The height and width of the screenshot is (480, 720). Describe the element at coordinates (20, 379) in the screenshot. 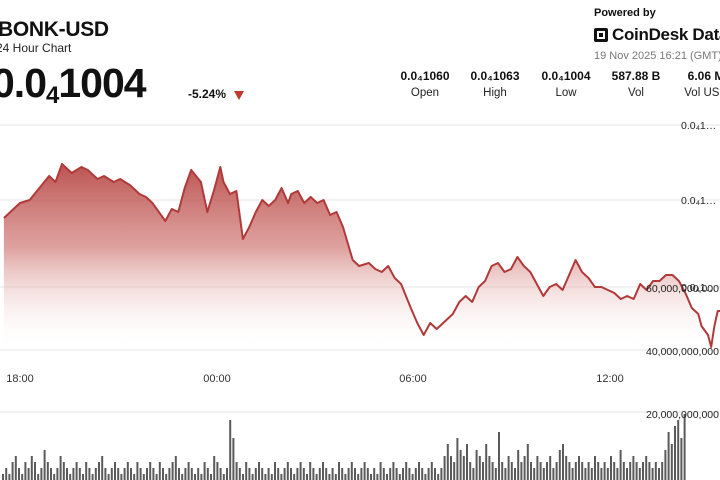

I see `x-tick-label: 18:00` at that location.